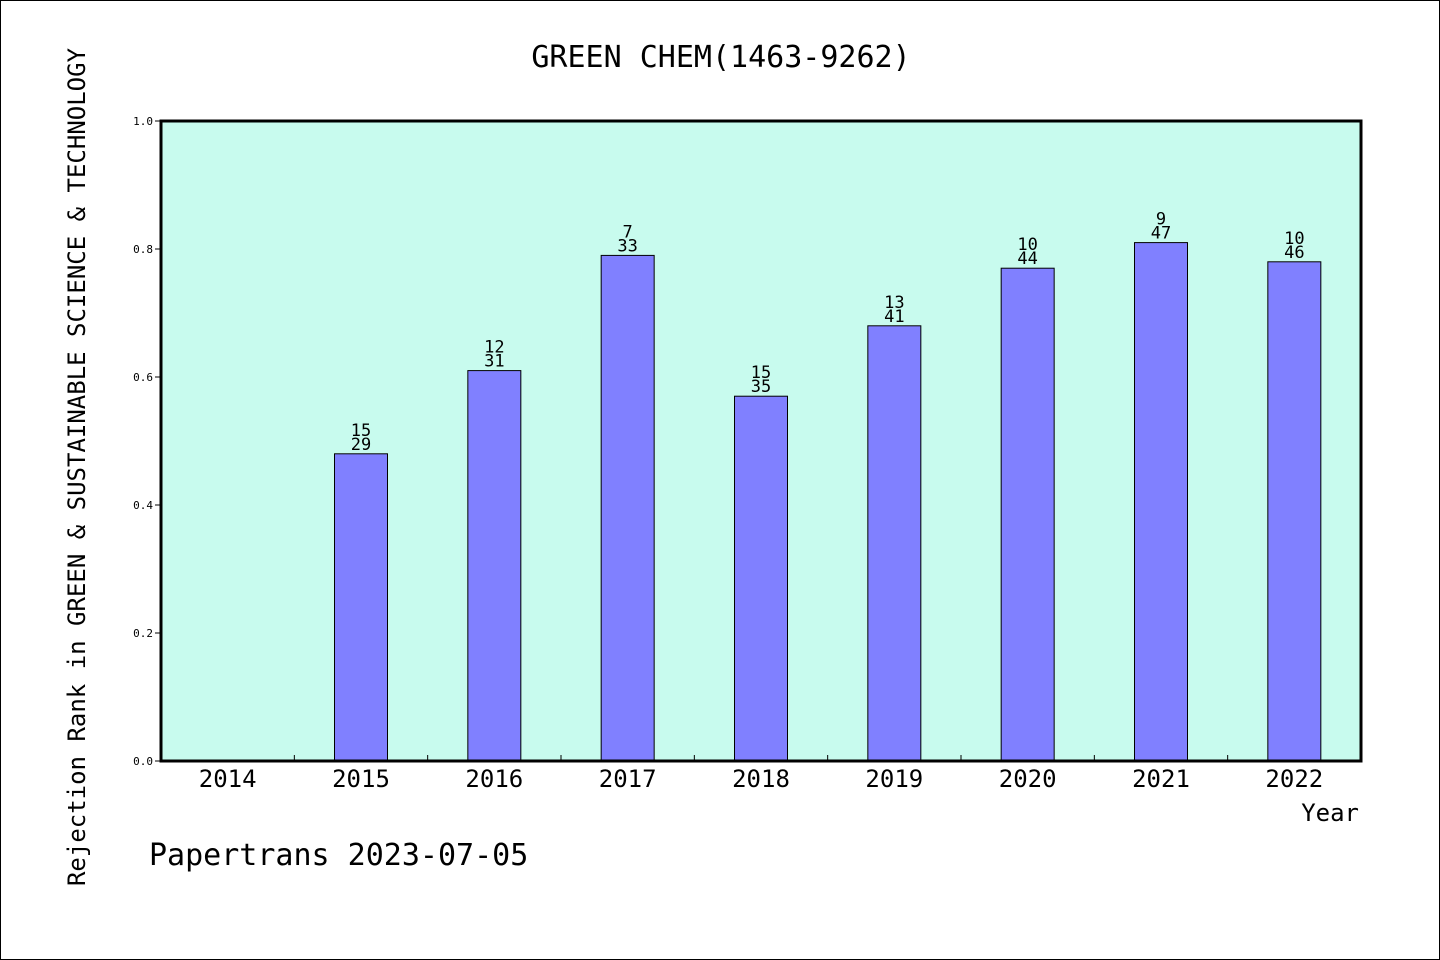 Image resolution: width=1440 pixels, height=960 pixels. Describe the element at coordinates (894, 303) in the screenshot. I see `bar-rank-label: 13` at that location.